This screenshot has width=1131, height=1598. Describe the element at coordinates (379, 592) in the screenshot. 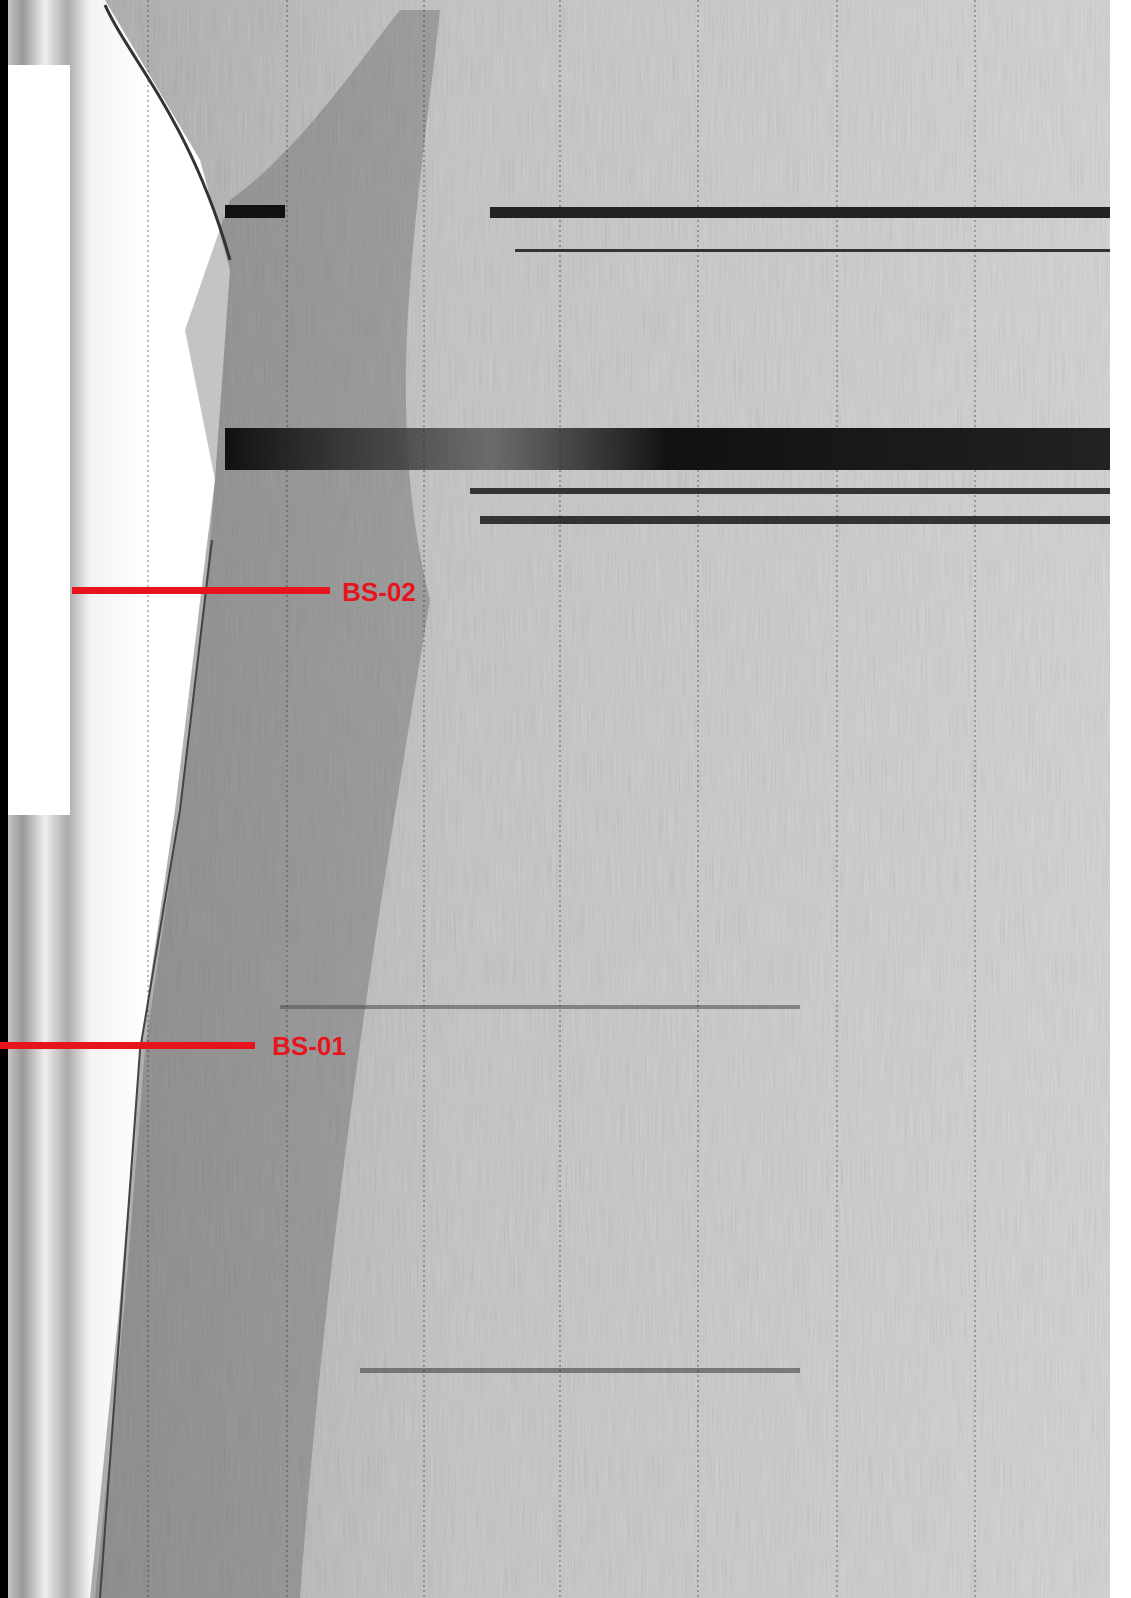

I see `marker-label: BS-02` at that location.